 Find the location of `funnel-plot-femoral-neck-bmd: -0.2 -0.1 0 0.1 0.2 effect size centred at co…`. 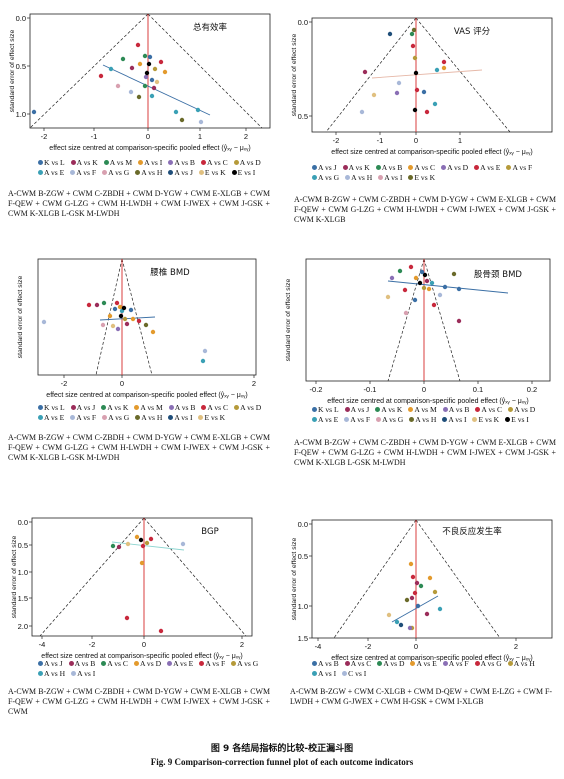

funnel-plot-femoral-neck-bmd: -0.2 -0.1 0 0.1 0.2 effect size centred at co… is located at coordinates (418, 331).